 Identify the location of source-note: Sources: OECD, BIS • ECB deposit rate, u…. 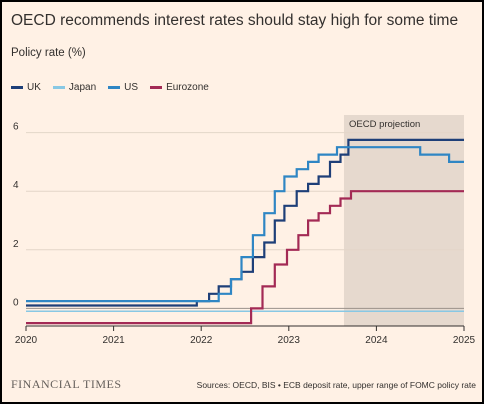
(336, 385).